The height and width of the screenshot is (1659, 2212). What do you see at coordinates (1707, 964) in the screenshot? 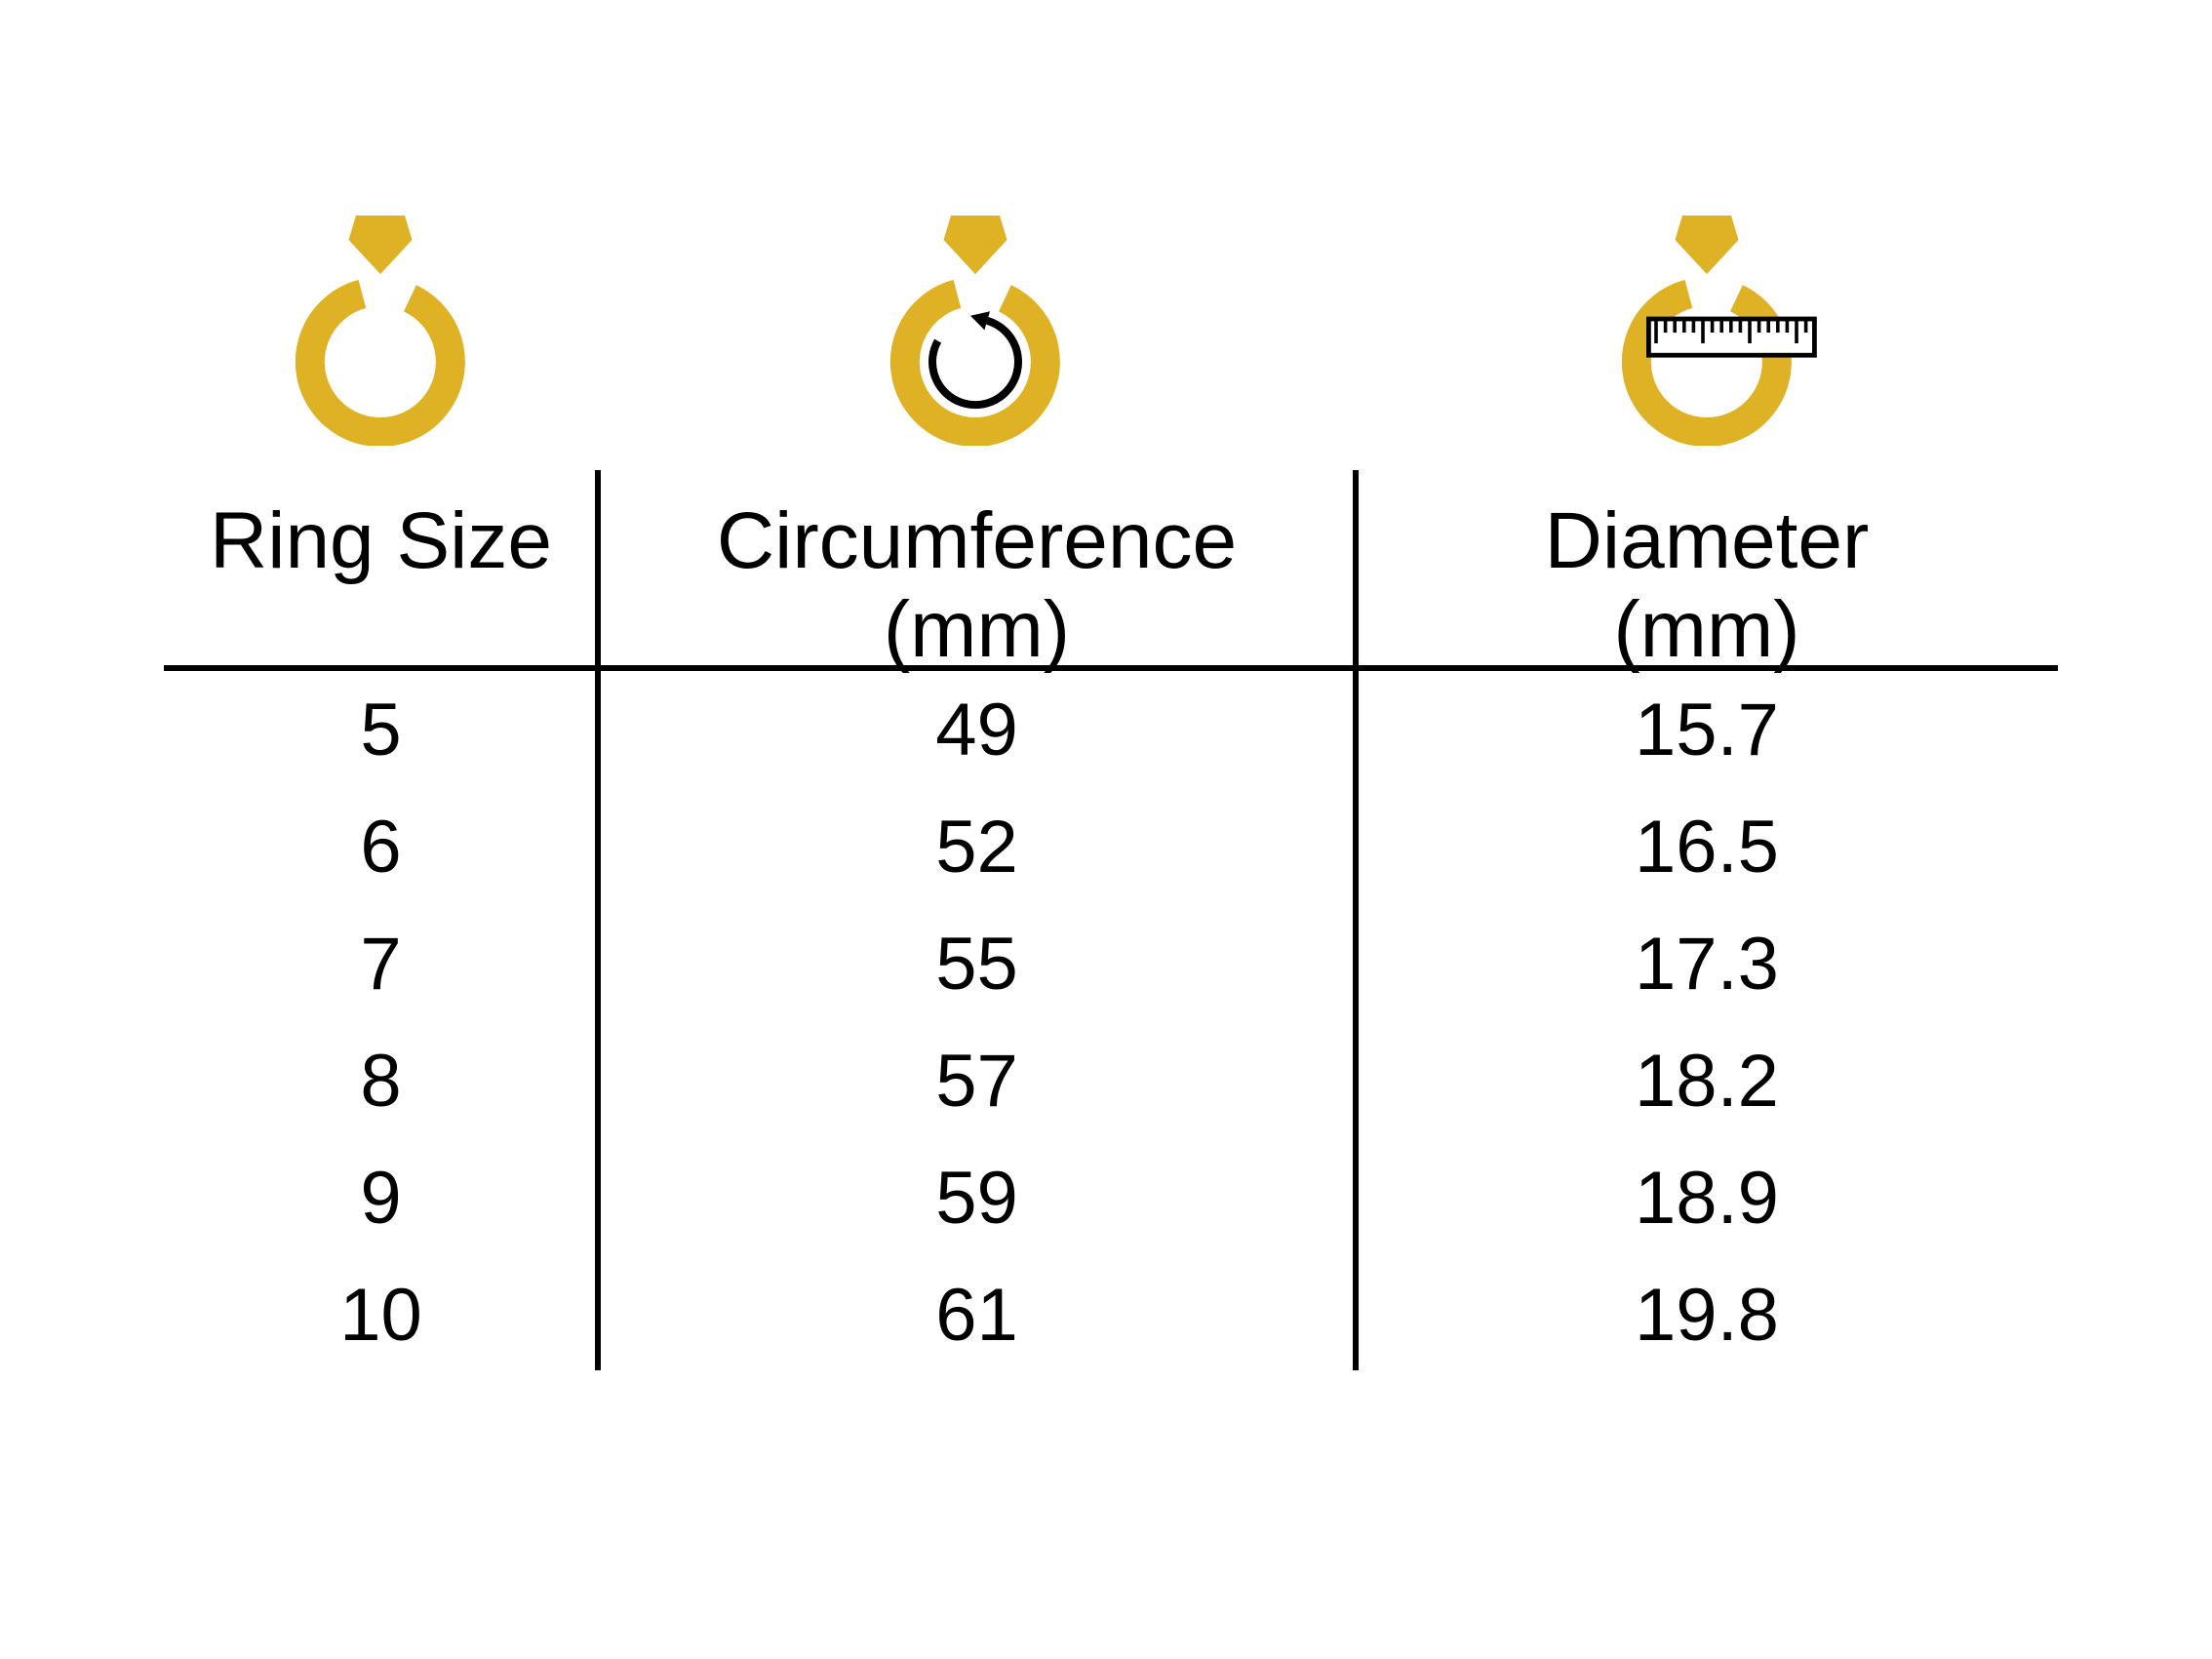
I see `table-cell-diameter-row-3: 17.3` at bounding box center [1707, 964].